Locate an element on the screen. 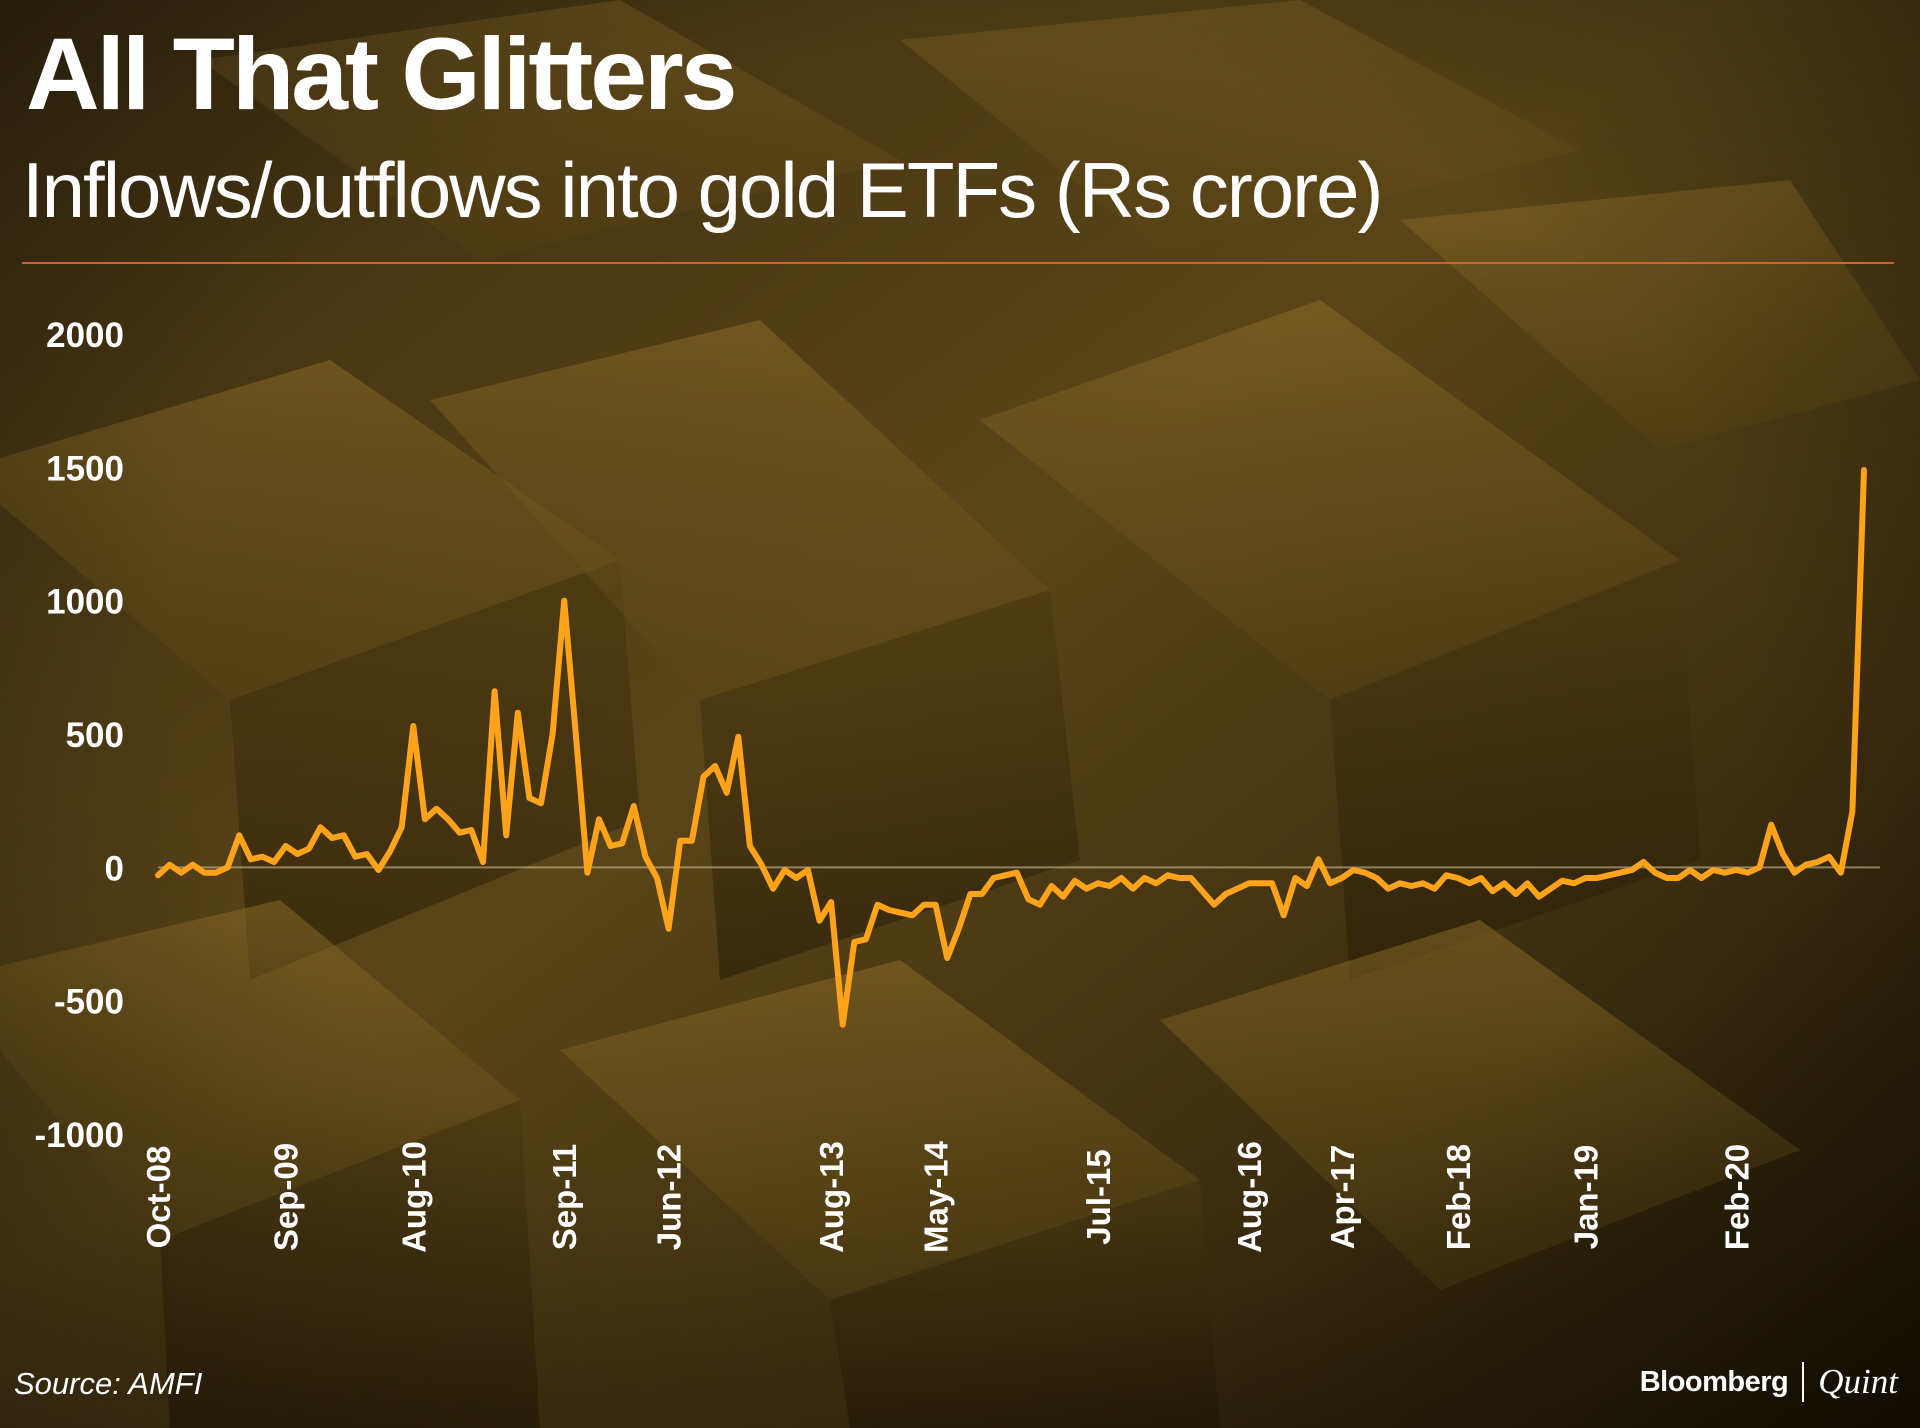 This screenshot has width=1920, height=1428. y-tick-label-1: 1500 is located at coordinates (85, 468).